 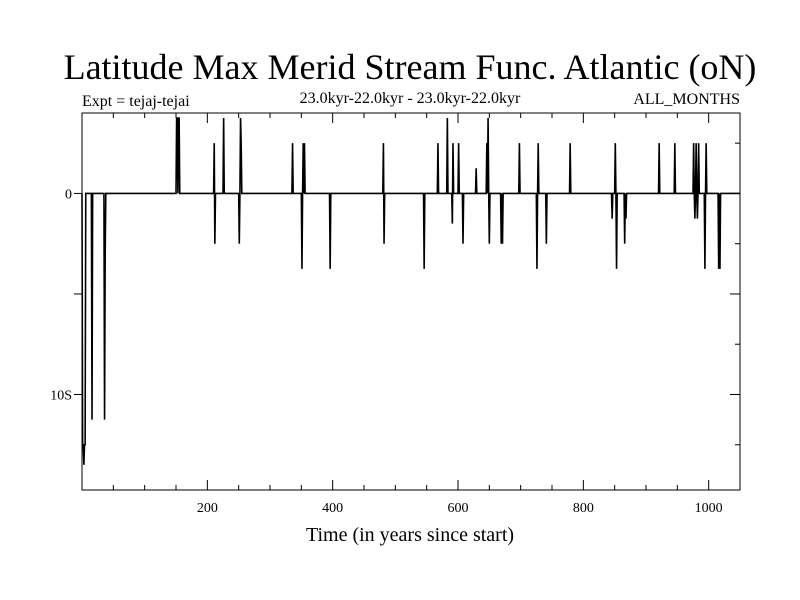 I want to click on months-label: ALL_MONTHS, so click(x=686, y=99).